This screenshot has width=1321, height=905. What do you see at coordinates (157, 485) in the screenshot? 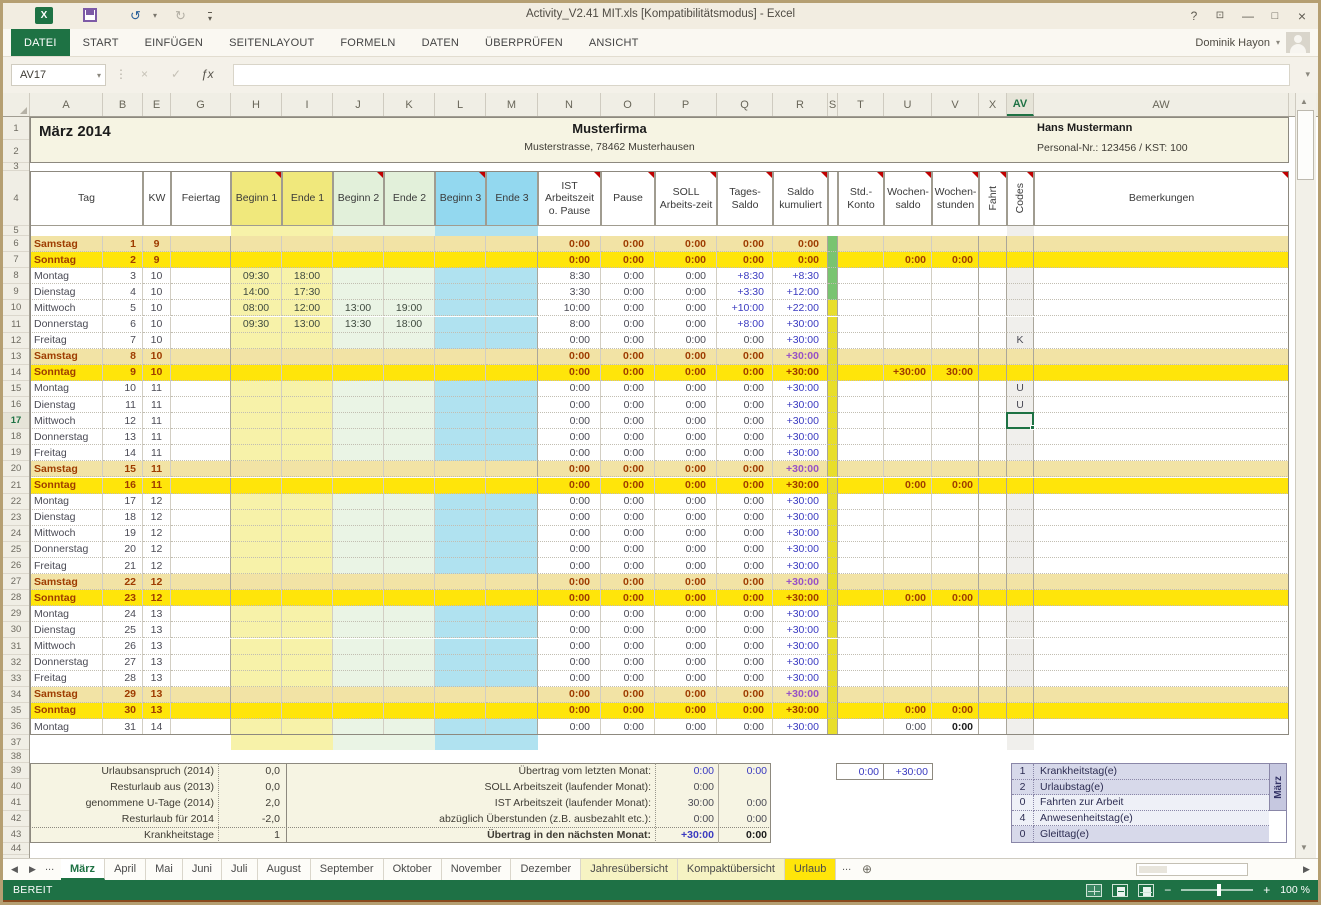
I see `cell-E21: 11` at bounding box center [157, 485].